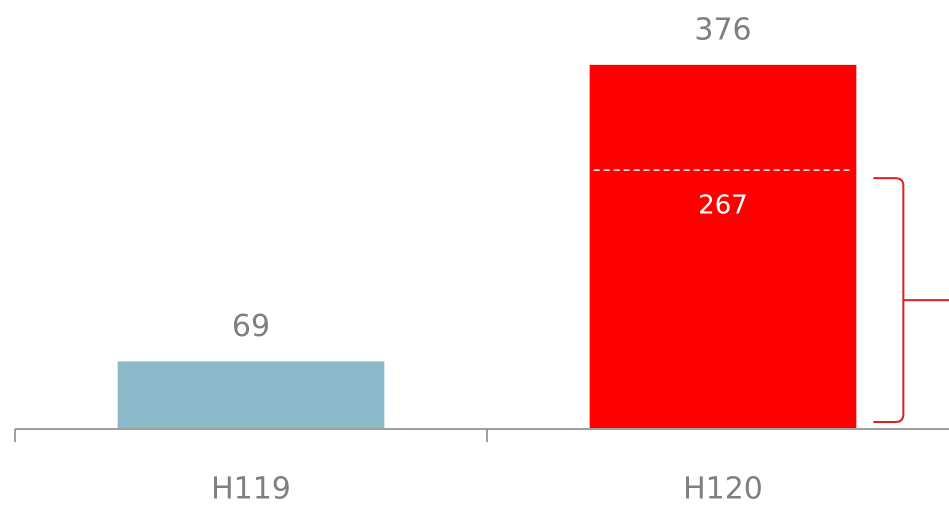 The height and width of the screenshot is (506, 949). Describe the element at coordinates (251, 489) in the screenshot. I see `x-tick-label: H119` at that location.